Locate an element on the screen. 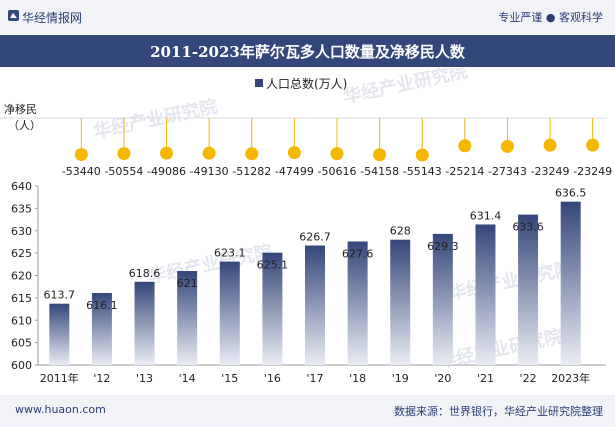  migration-value-label: -47499 is located at coordinates (294, 171).